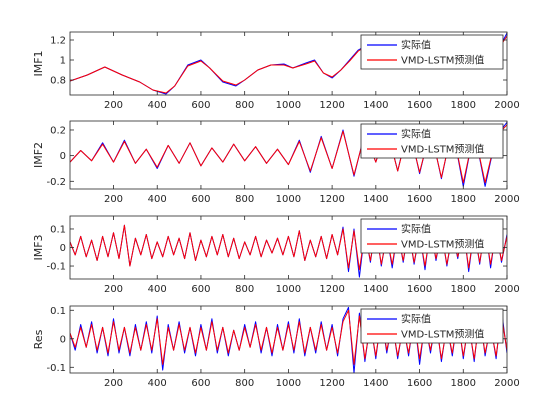  What do you see at coordinates (38, 339) in the screenshot?
I see `y-axis-label: Res` at bounding box center [38, 339].